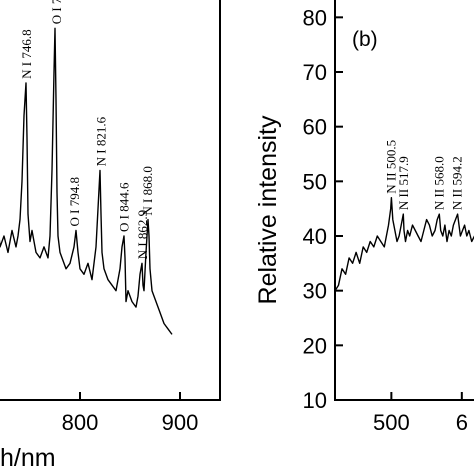  What do you see at coordinates (315, 17) in the screenshot?
I see `y-tick-label: 80` at bounding box center [315, 17].